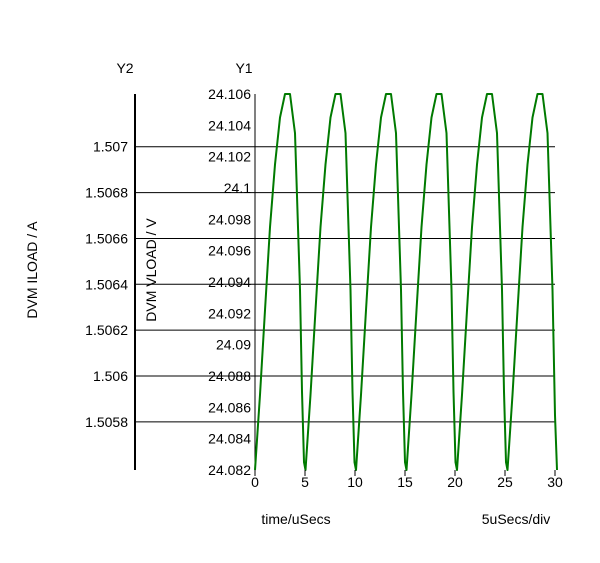 This screenshot has width=600, height=563. Describe the element at coordinates (243, 68) in the screenshot. I see `y1-axis-header: Y1` at that location.